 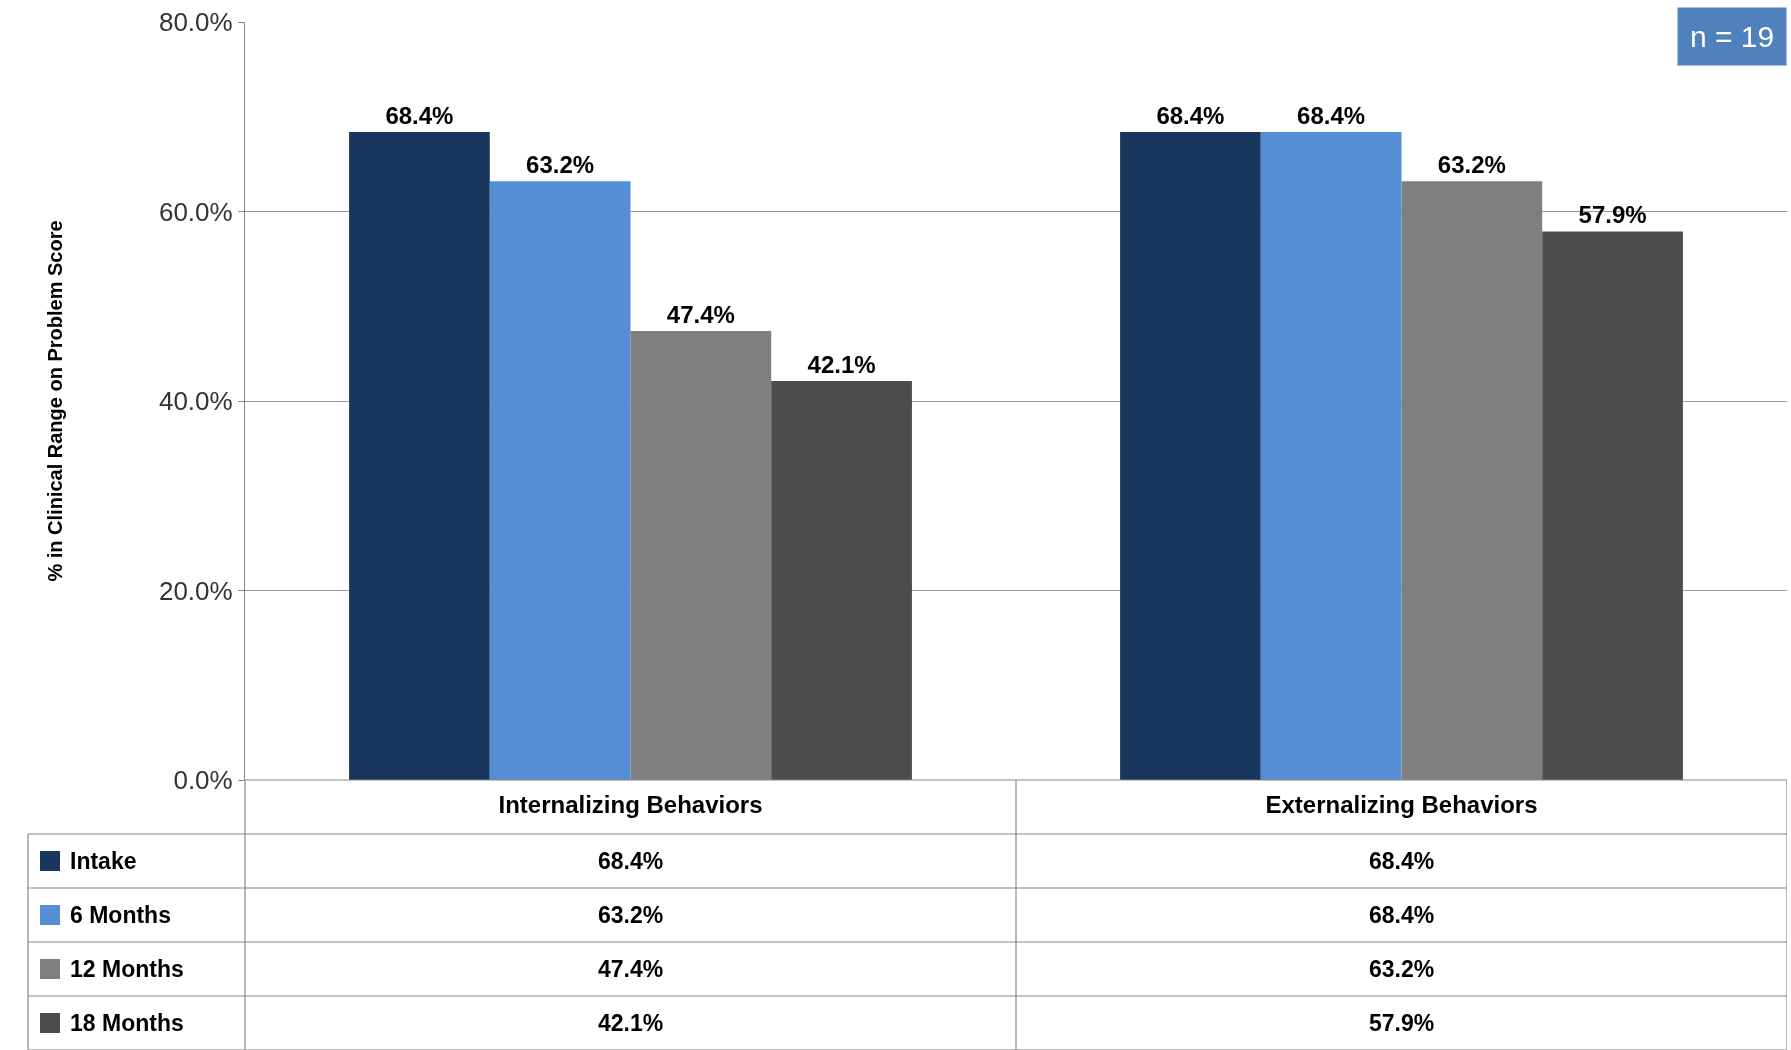 I want to click on x-tick-label: Internalizing Behaviors, so click(x=630, y=804).